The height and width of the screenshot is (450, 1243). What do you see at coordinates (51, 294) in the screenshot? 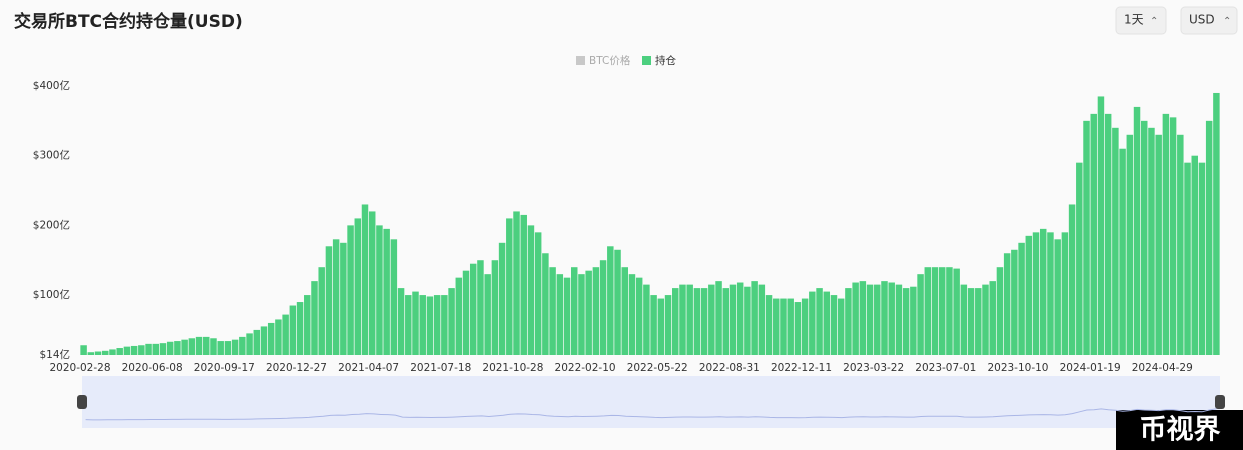
I see `y-tick-label: $100亿` at bounding box center [51, 294].